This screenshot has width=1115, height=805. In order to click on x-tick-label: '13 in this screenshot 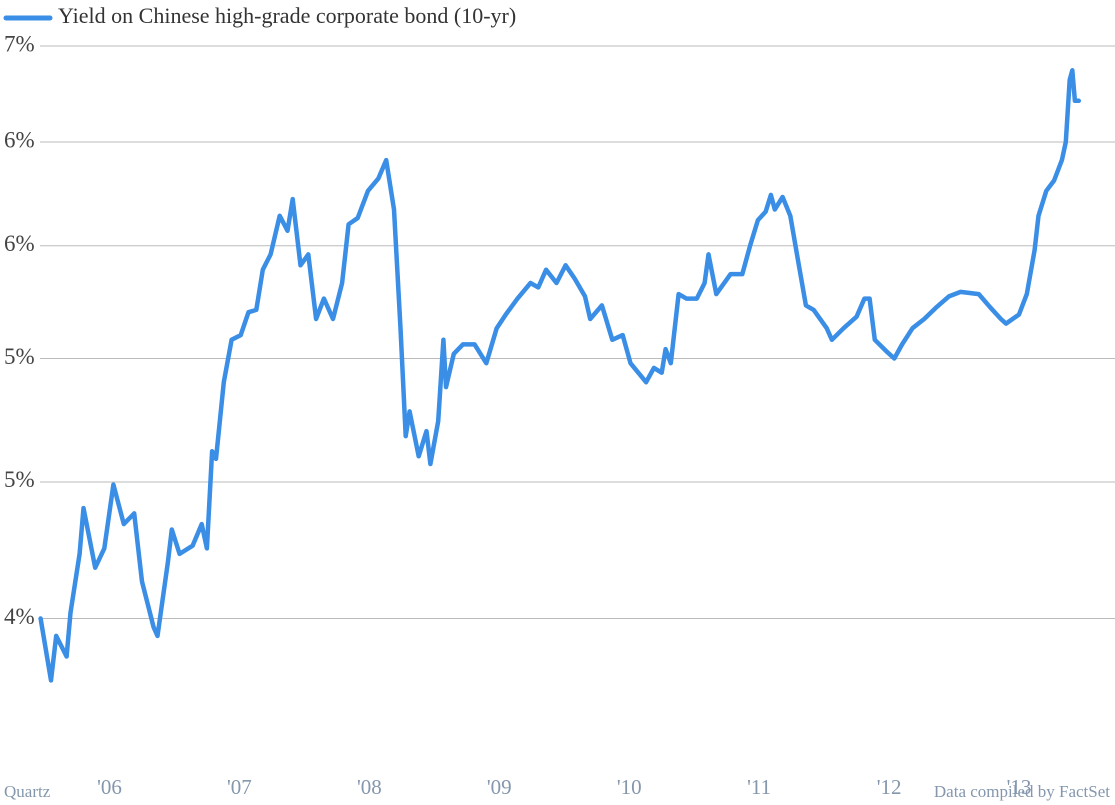, I will do `click(1019, 787)`.